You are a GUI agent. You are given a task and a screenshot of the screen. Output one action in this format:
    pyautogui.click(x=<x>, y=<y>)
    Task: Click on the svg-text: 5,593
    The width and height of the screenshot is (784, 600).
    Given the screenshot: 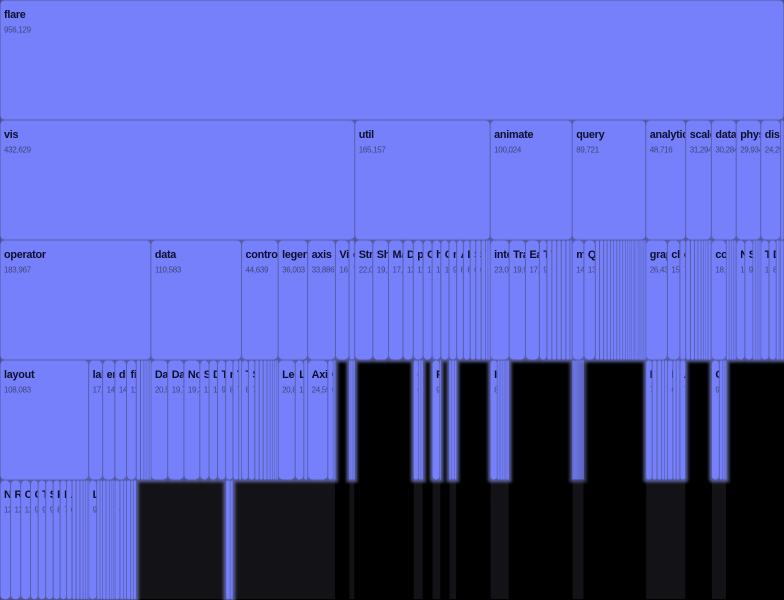 What is the action you would take?
    pyautogui.click(x=570, y=269)
    